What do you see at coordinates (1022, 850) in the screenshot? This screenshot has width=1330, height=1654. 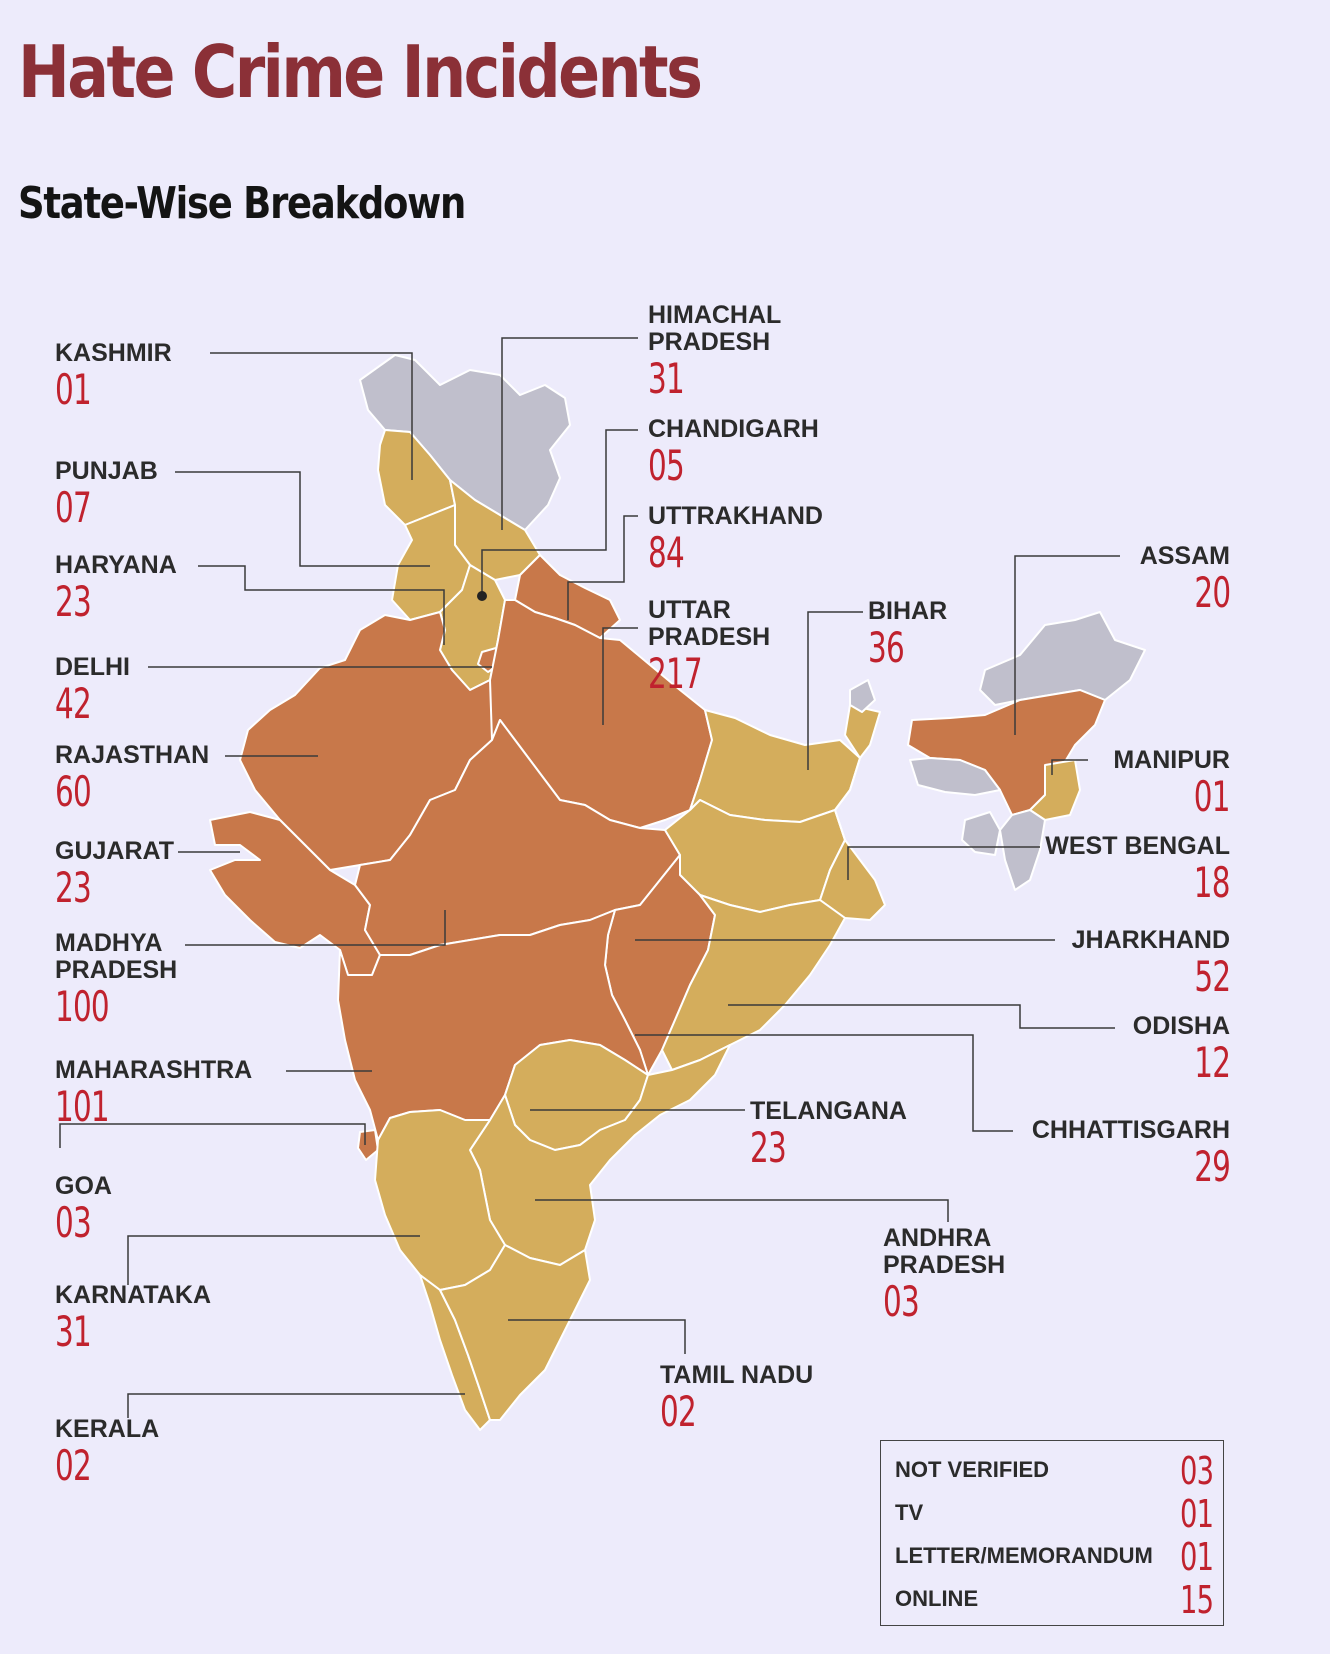 I see `region-mizoram` at bounding box center [1022, 850].